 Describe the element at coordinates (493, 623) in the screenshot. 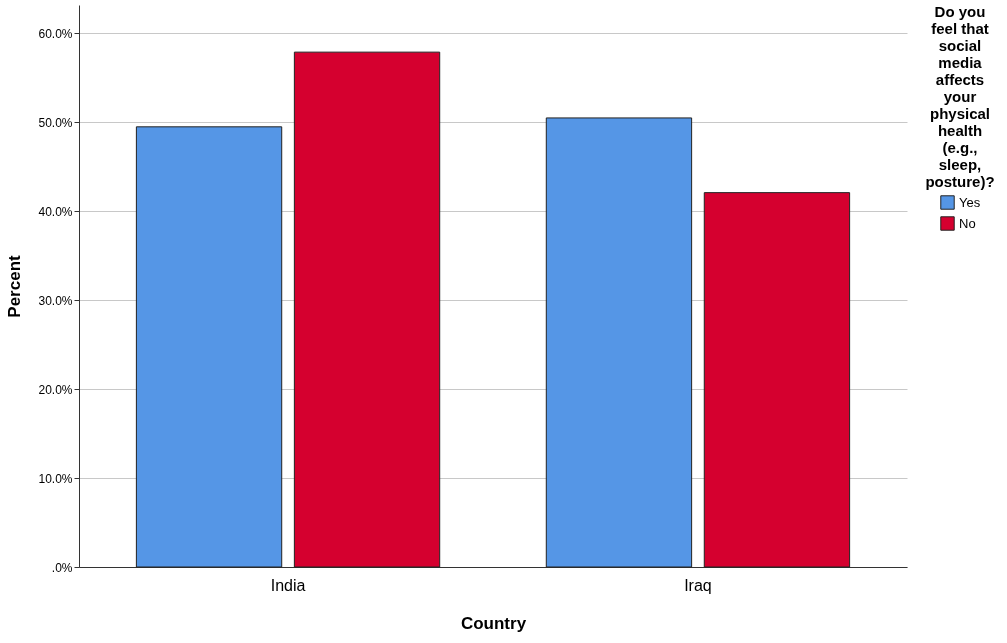

I see `x-axis-title: Country` at that location.